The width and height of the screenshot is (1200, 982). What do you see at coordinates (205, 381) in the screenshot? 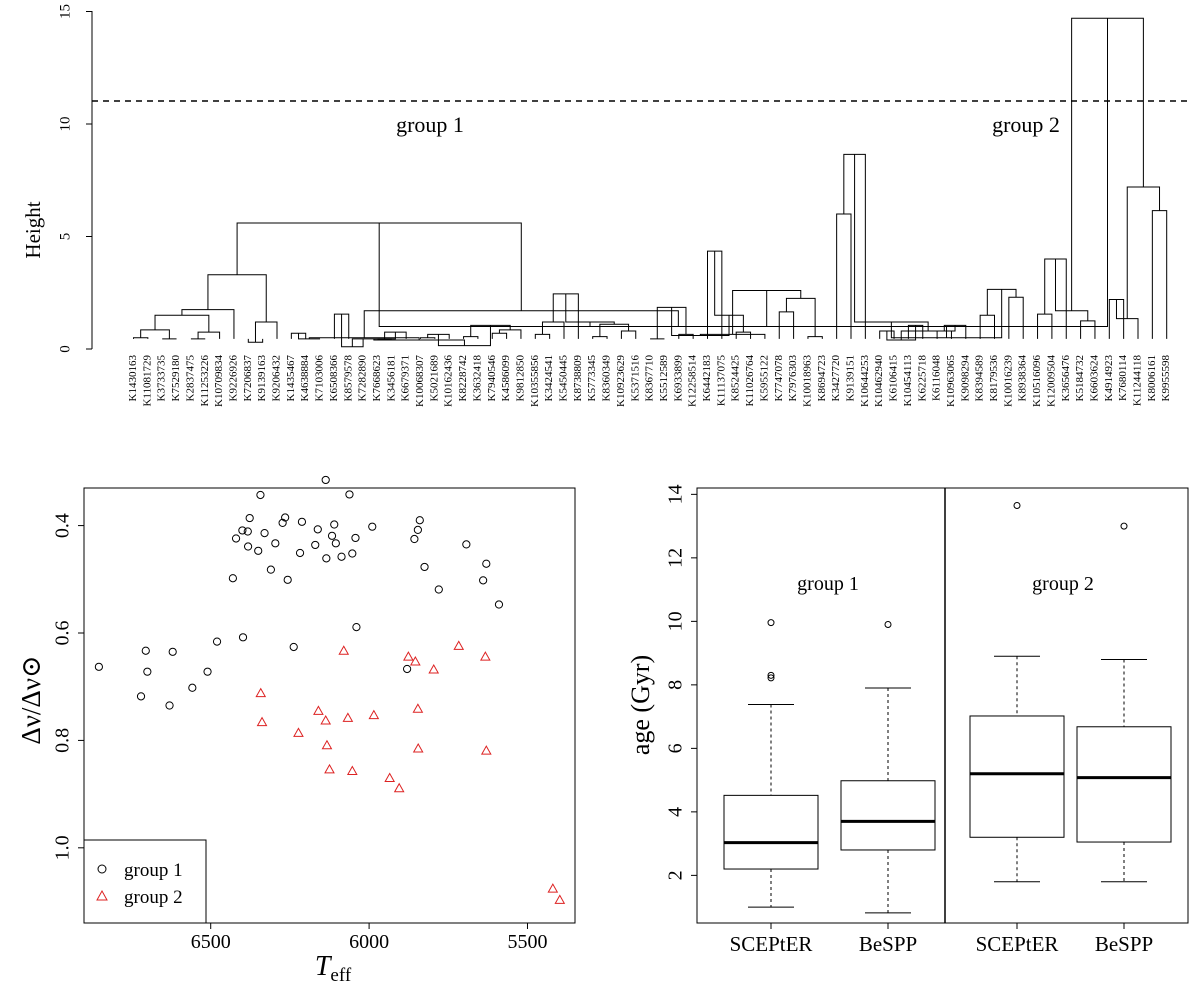
I see `dendrogram-leaf-label: K11253226` at bounding box center [205, 381].